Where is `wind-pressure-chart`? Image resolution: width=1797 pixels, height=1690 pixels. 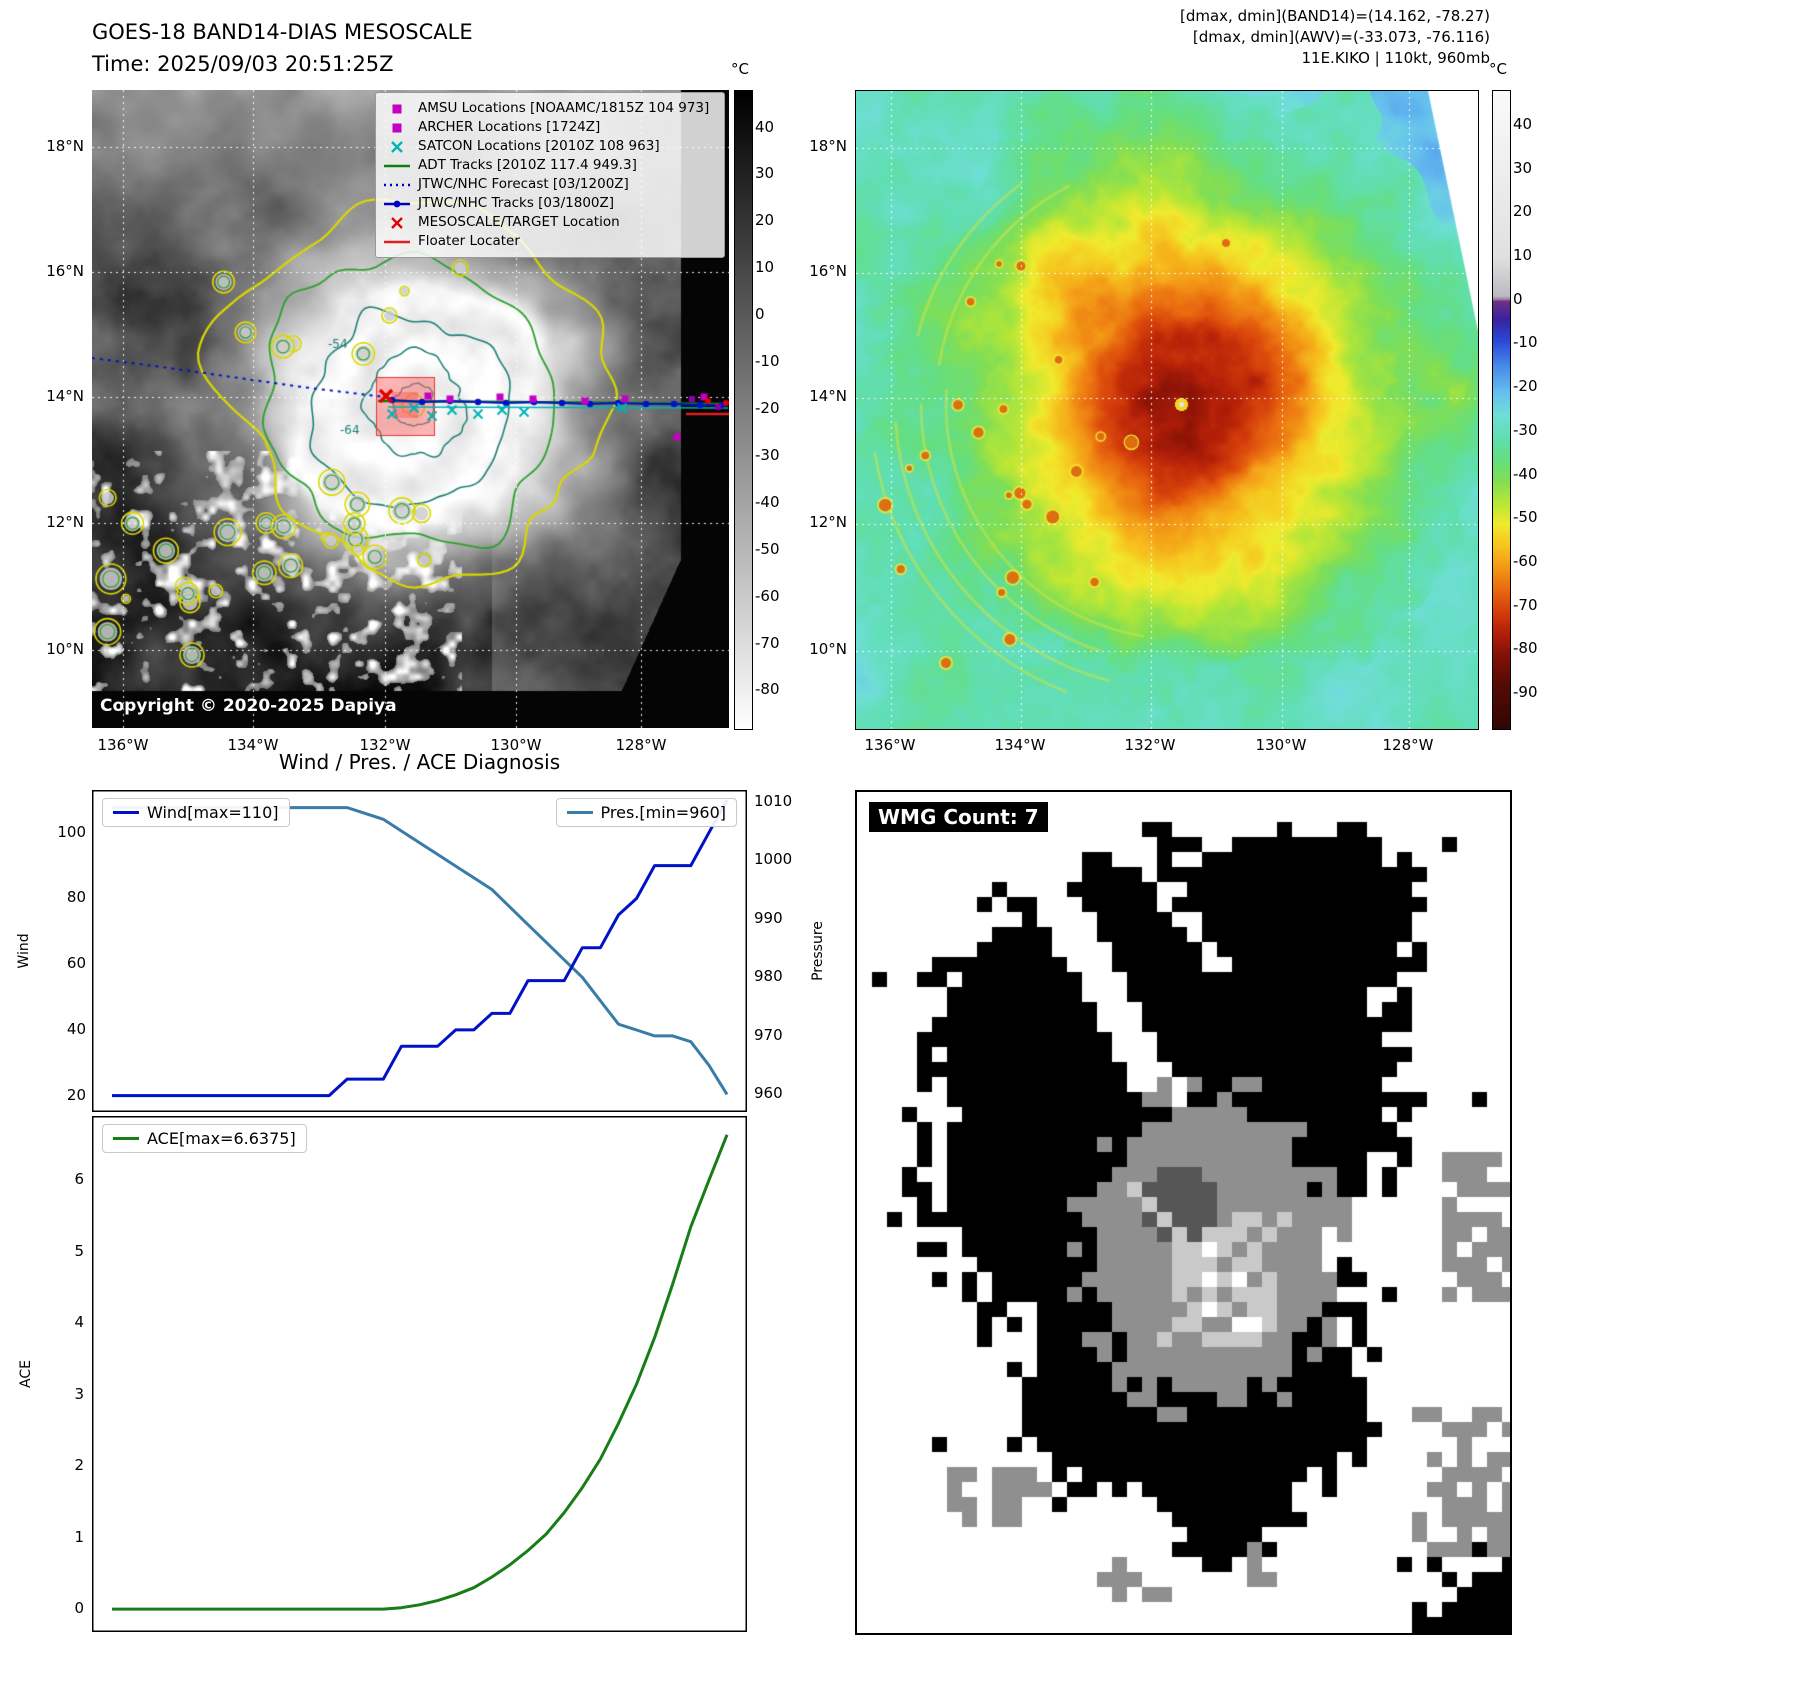
wind-pressure-chart is located at coordinates (419, 951).